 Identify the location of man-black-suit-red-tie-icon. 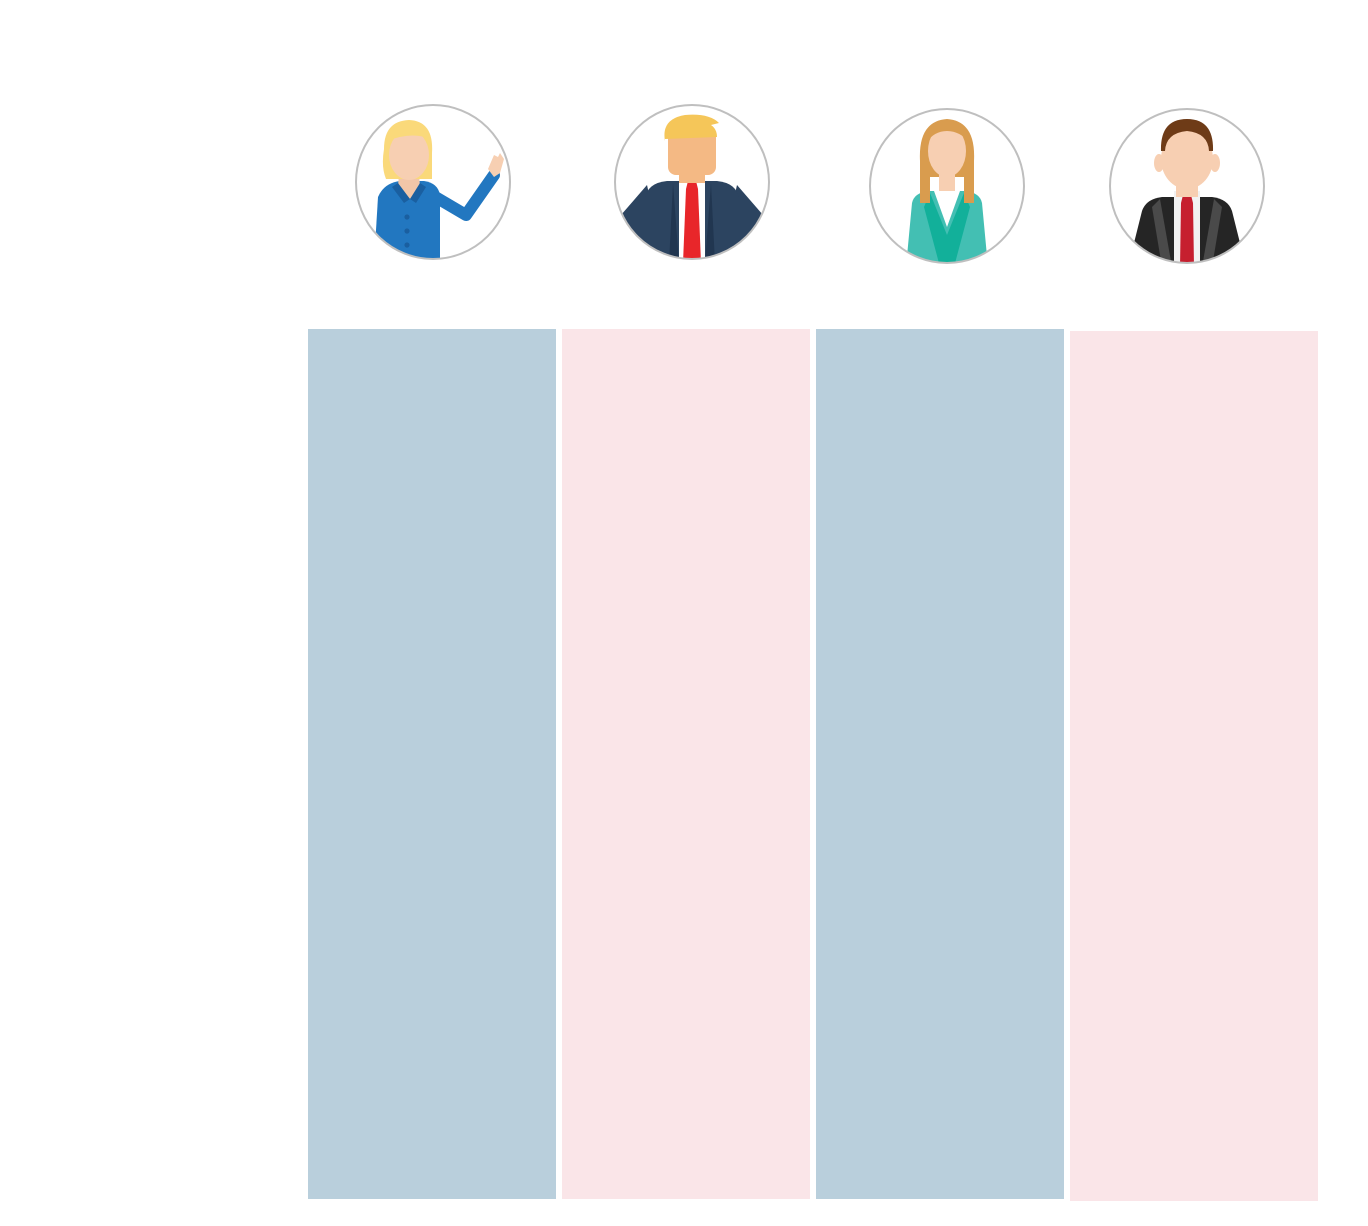
(1187, 186).